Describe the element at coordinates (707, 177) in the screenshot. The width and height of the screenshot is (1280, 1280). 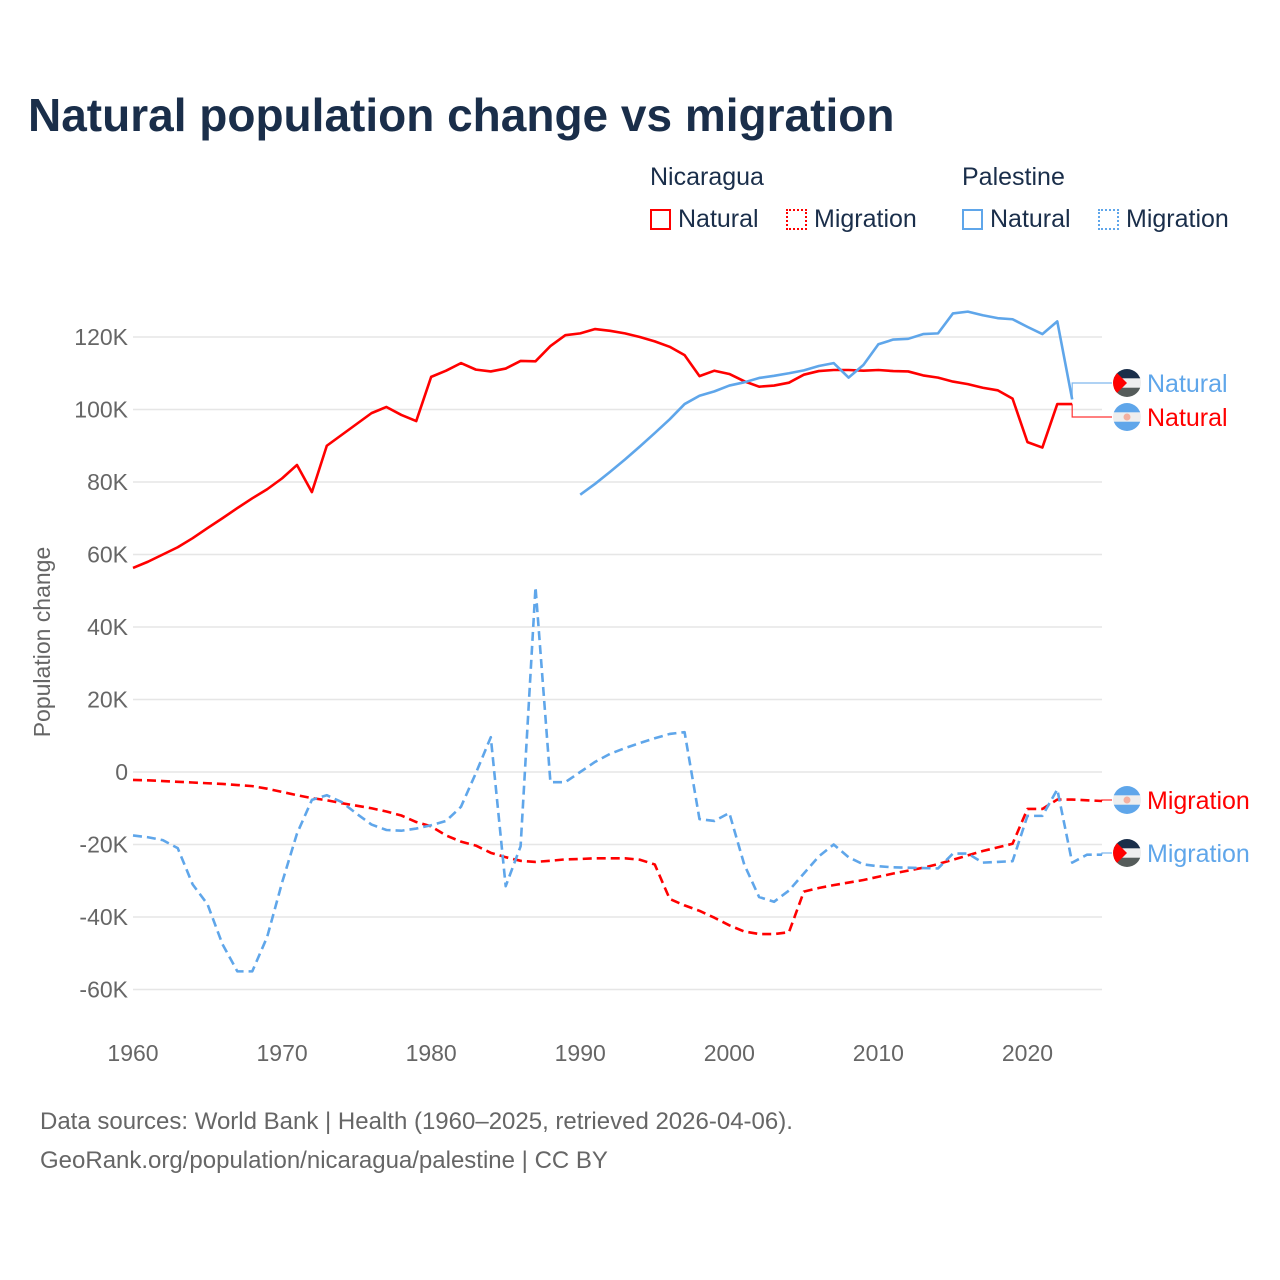
I see `legend-group-nicaragua: Nicaragua` at that location.